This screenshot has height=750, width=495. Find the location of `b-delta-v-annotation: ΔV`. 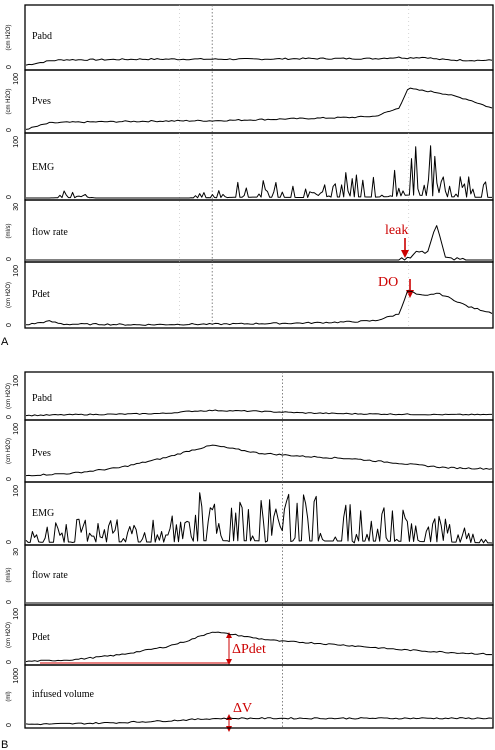

b-delta-v-annotation: ΔV is located at coordinates (242, 708).